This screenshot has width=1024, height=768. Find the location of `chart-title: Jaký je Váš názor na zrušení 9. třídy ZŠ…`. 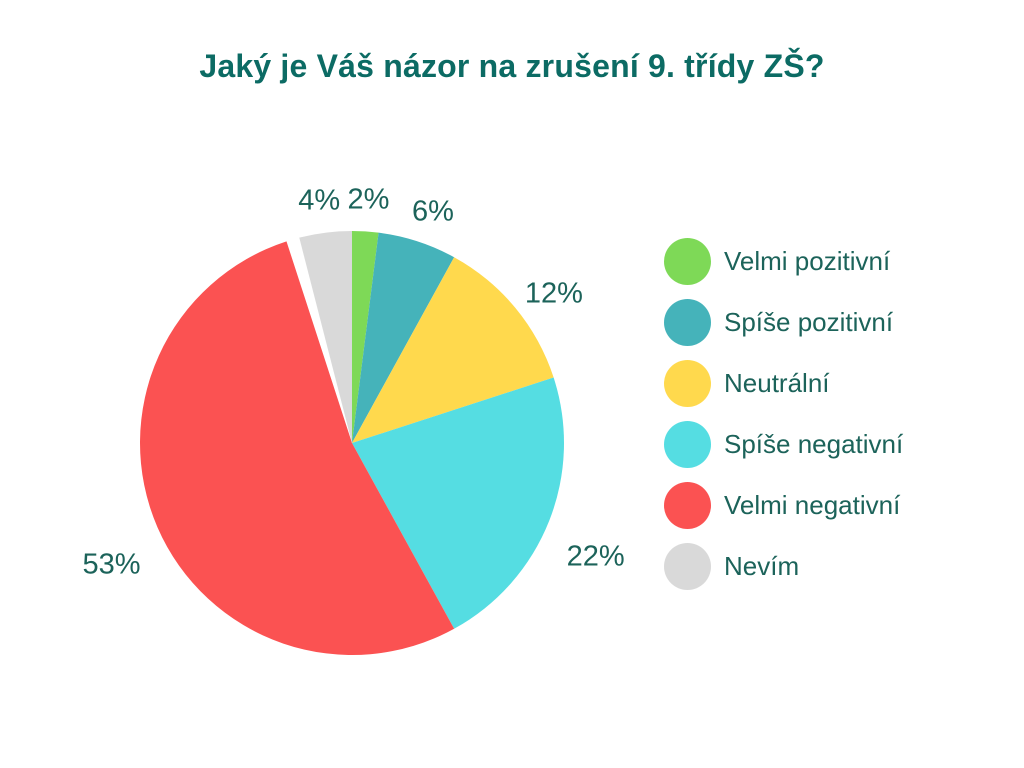

chart-title: Jaký je Váš názor na zrušení 9. třídy ZŠ… is located at coordinates (512, 66).